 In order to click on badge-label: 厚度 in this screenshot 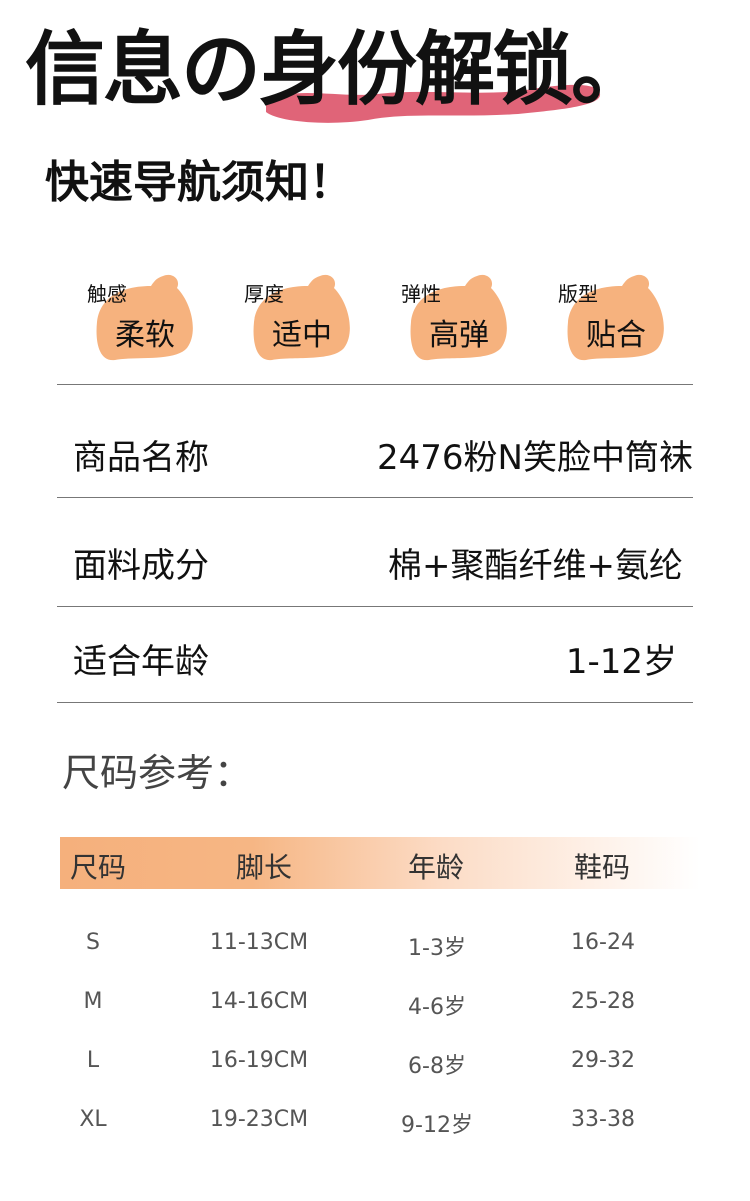, I will do `click(264, 294)`.